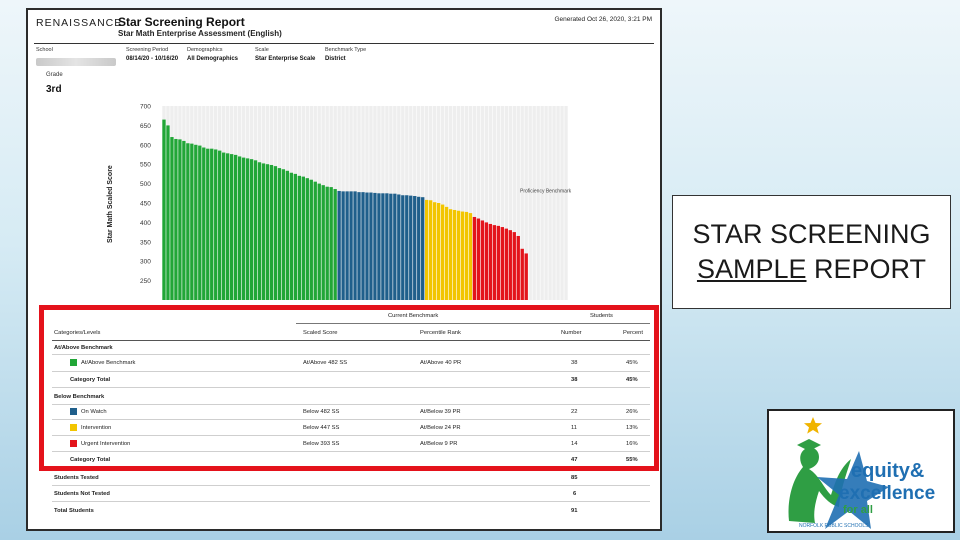 The height and width of the screenshot is (540, 960). Describe the element at coordinates (632, 380) in the screenshot. I see `total-above-percent: 45%` at that location.